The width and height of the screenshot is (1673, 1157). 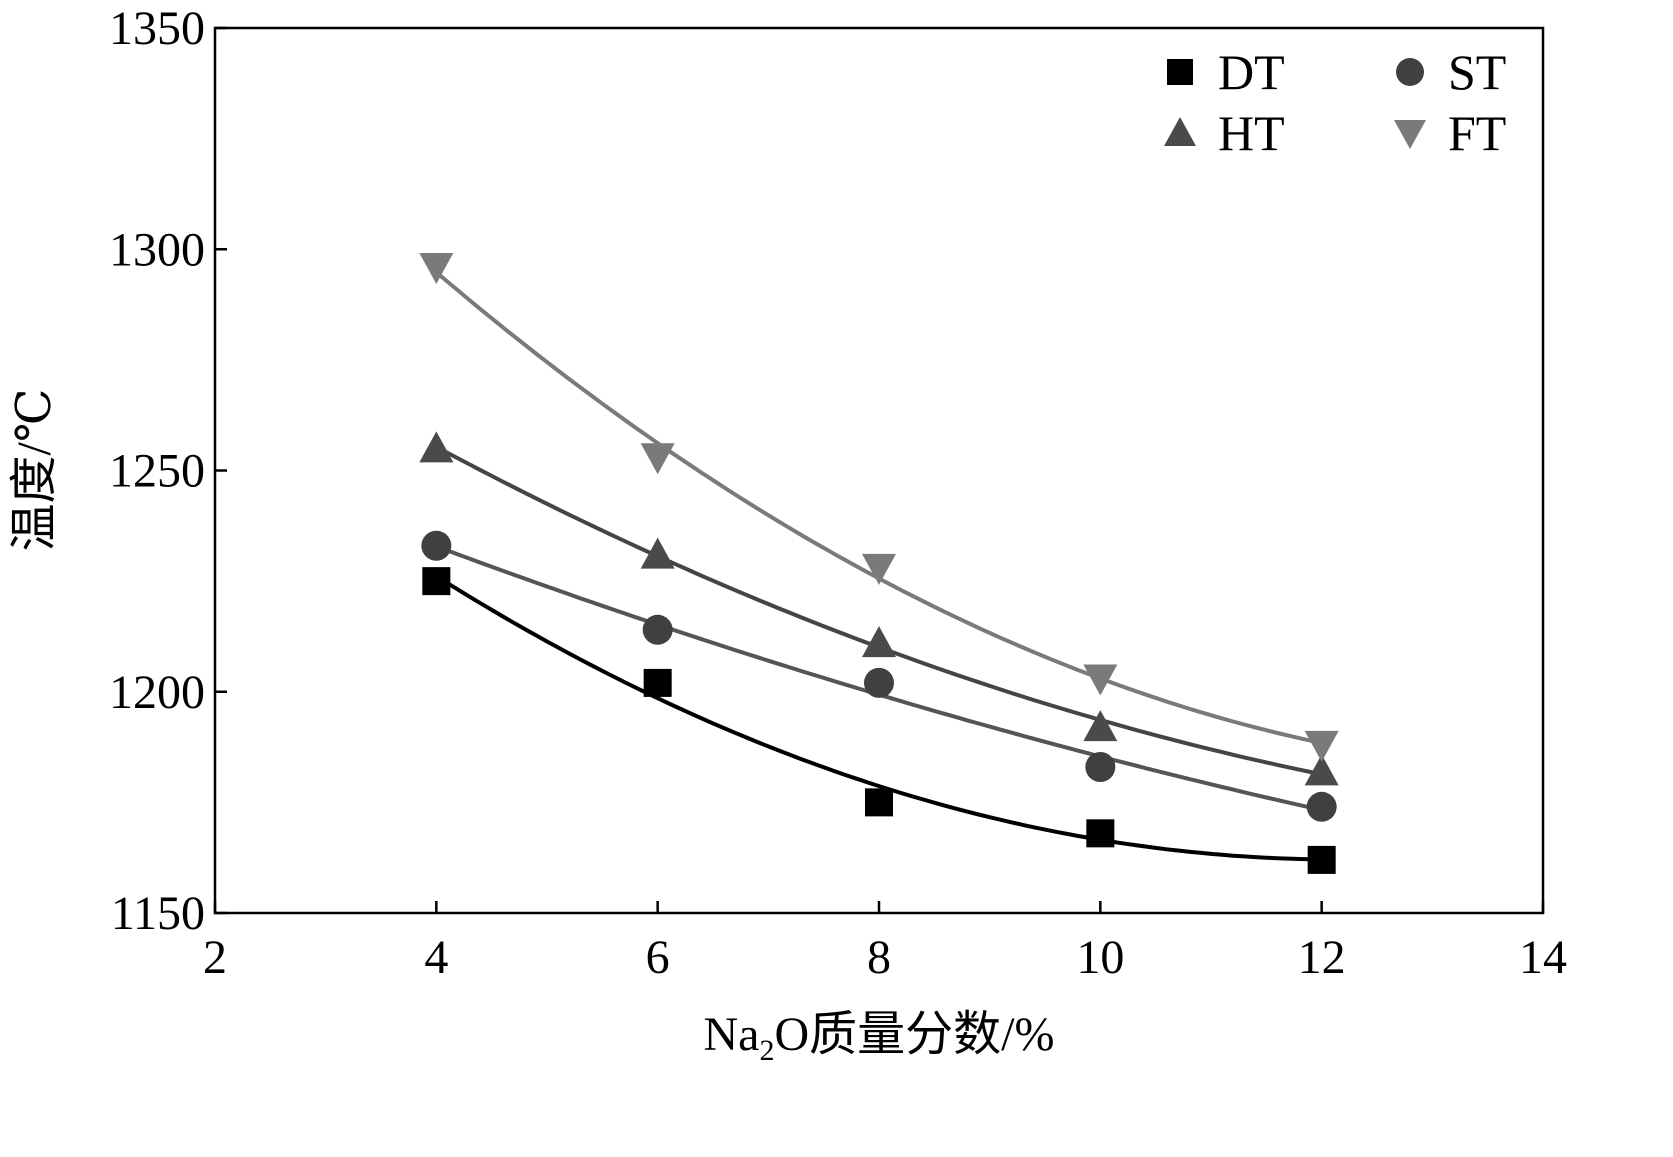 I want to click on x-tick-label: 6, so click(x=658, y=957).